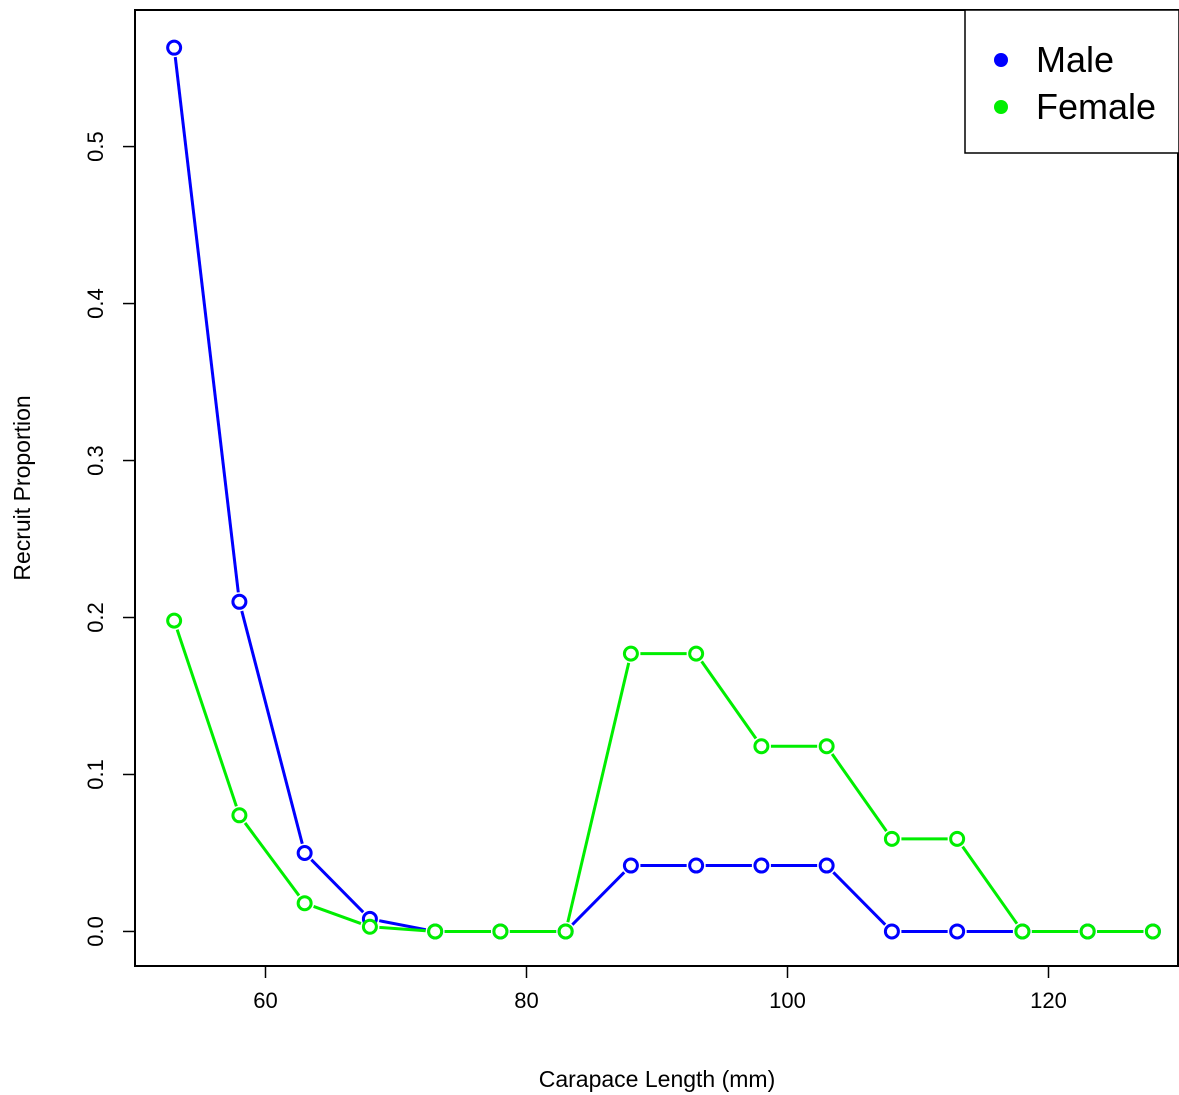 The image size is (1179, 1095). What do you see at coordinates (1096, 106) in the screenshot?
I see `legend-label-female: Female` at bounding box center [1096, 106].